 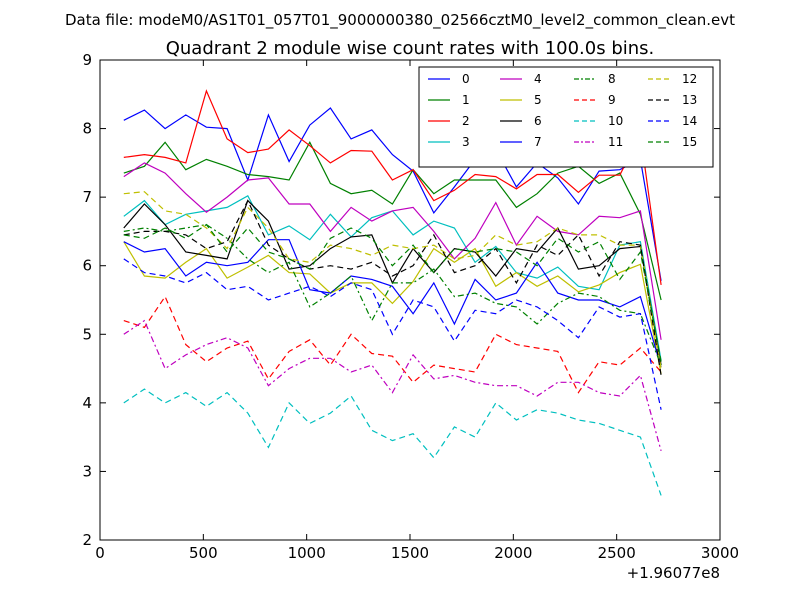 I want to click on legend-label-4: 4, so click(x=538, y=79).